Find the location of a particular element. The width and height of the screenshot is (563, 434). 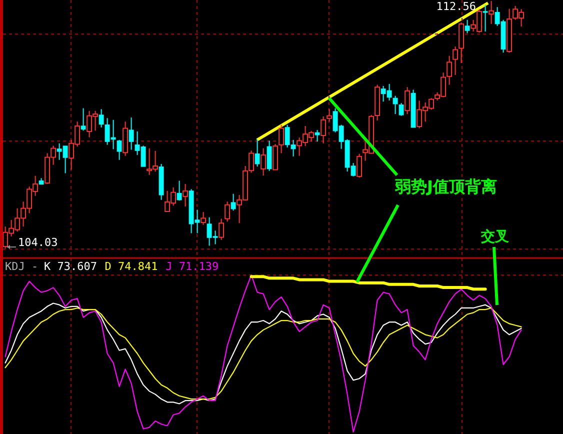

annotation: 112.56 is located at coordinates (456, 6).